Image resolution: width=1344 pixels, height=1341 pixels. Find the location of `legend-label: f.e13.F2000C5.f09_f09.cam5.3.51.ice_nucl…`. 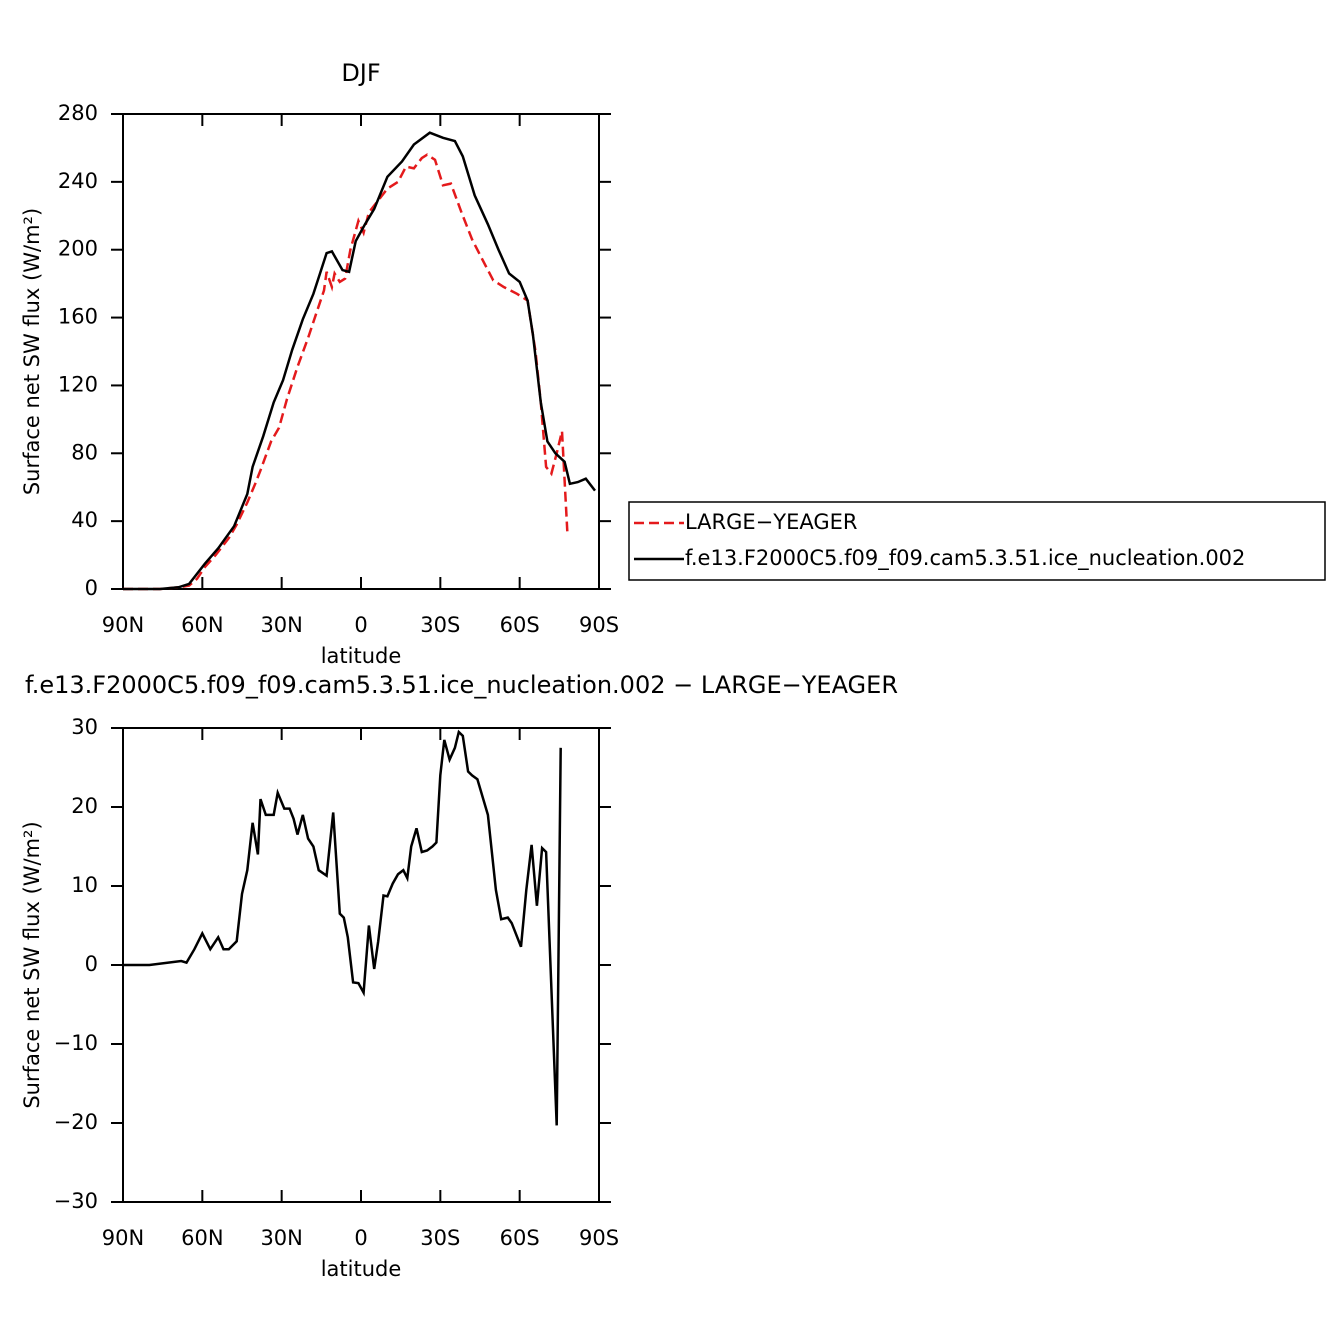

legend-label: f.e13.F2000C5.f09_f09.cam5.3.51.ice_nucl… is located at coordinates (965, 558).